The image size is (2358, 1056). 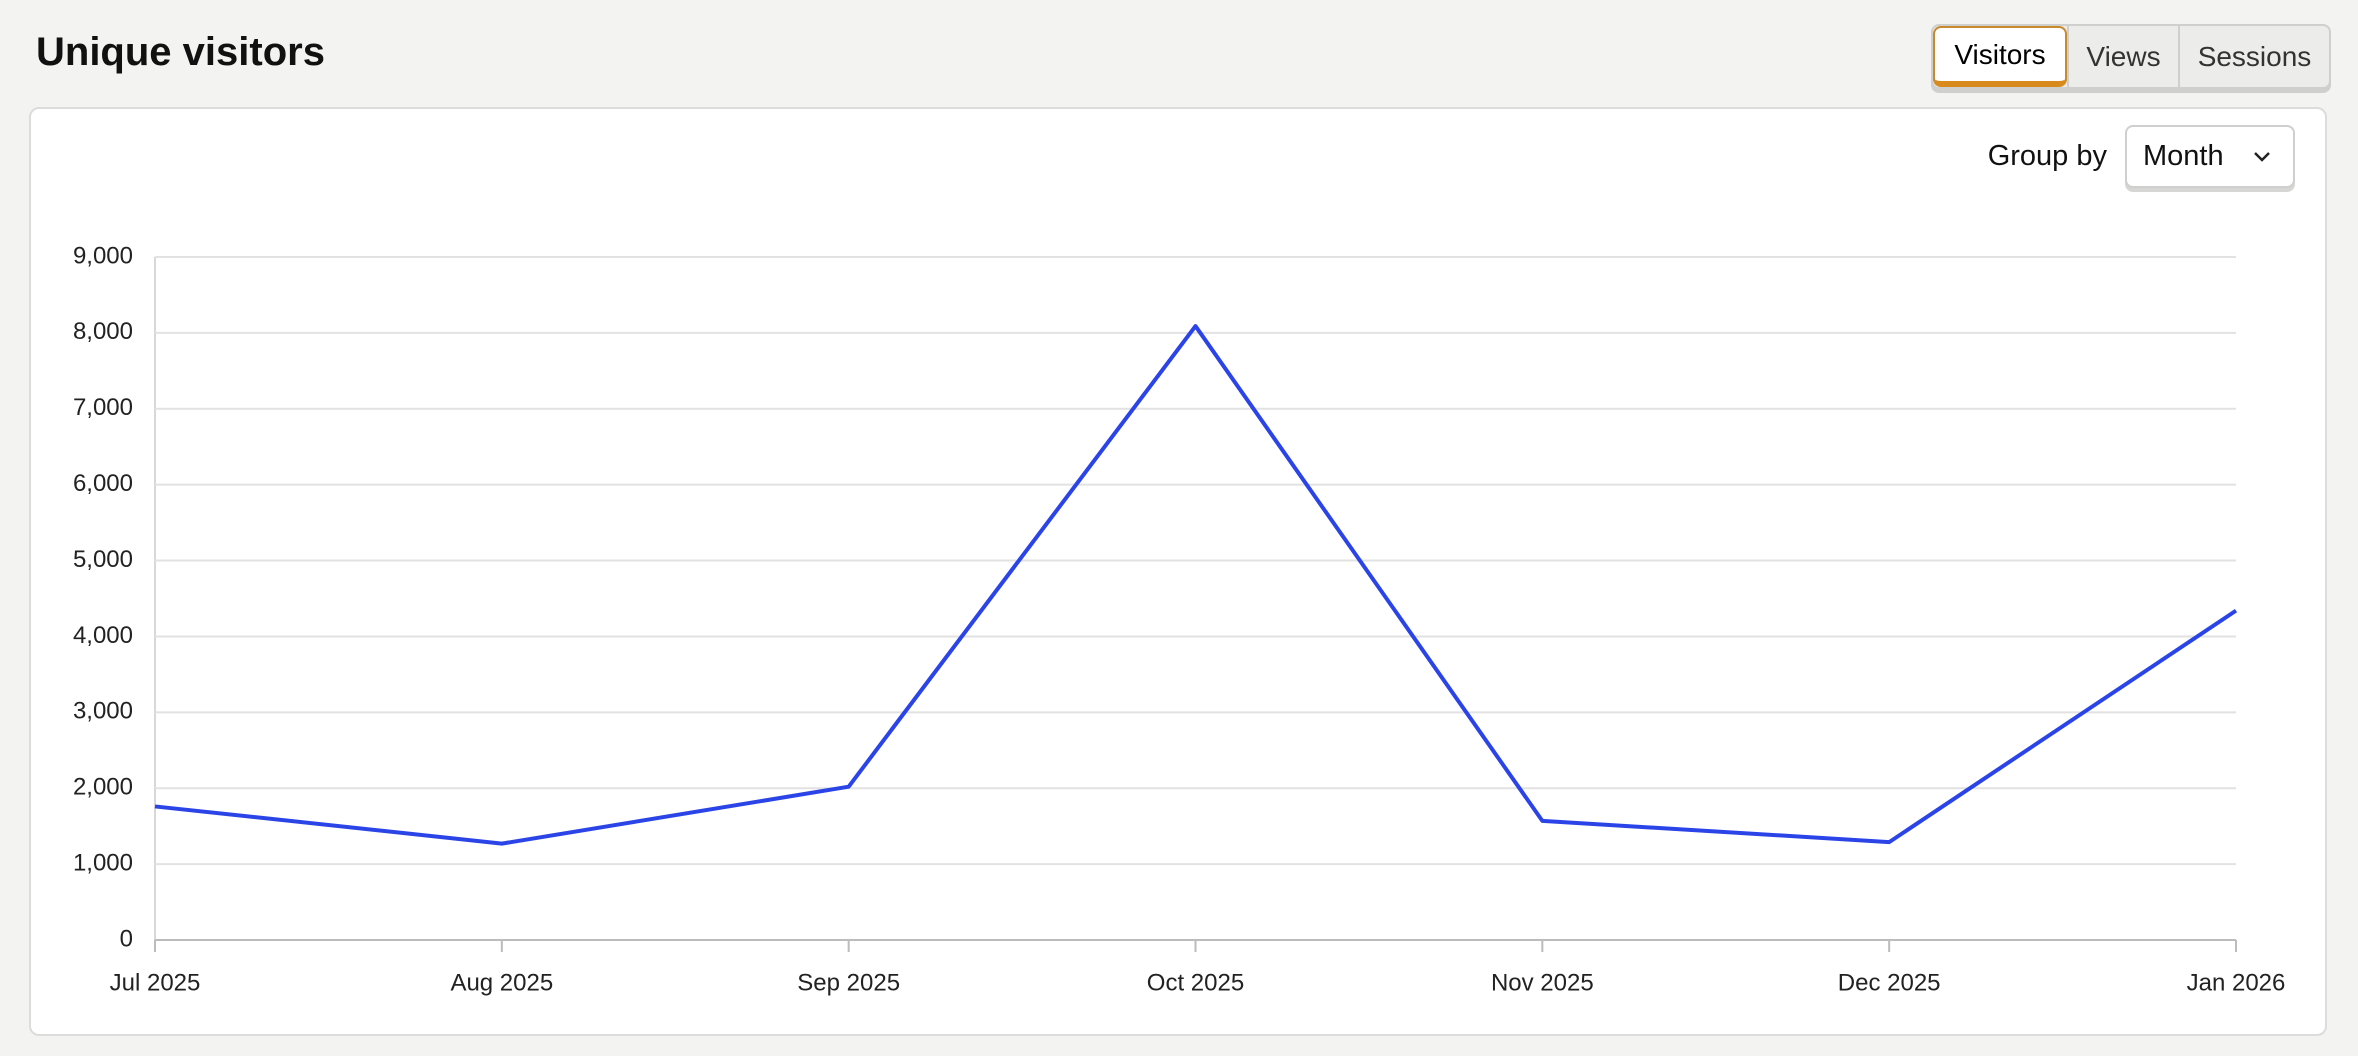 What do you see at coordinates (1889, 982) in the screenshot?
I see `x-tick-label: Dec 2025` at bounding box center [1889, 982].